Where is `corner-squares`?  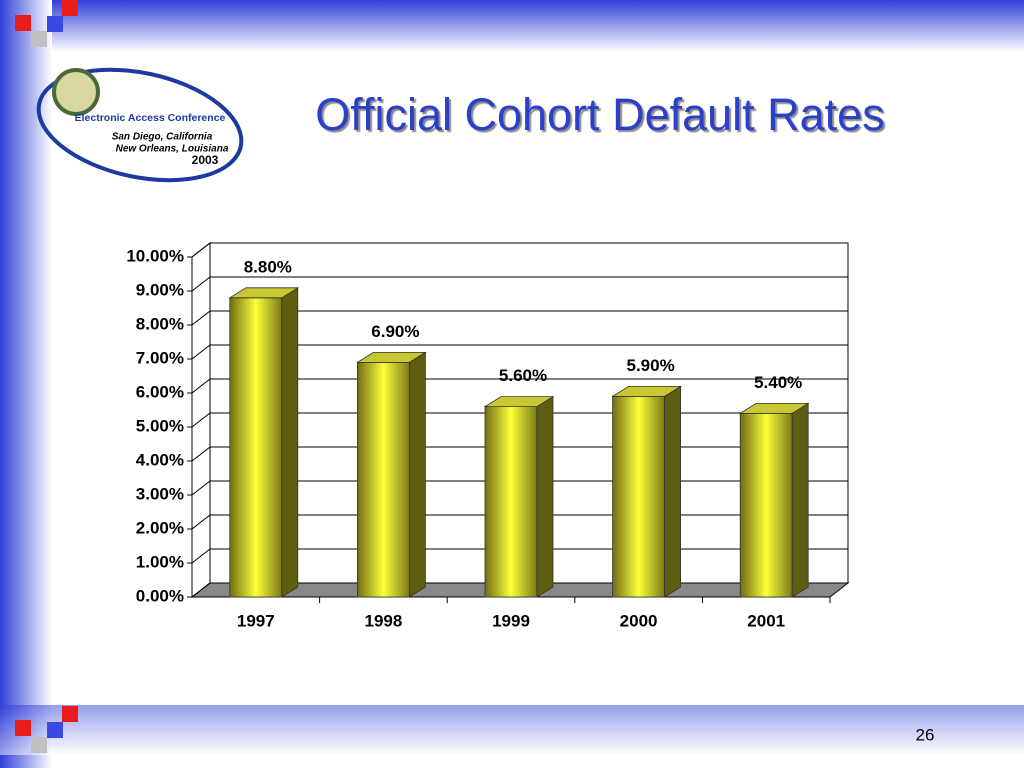 corner-squares is located at coordinates (46, 376).